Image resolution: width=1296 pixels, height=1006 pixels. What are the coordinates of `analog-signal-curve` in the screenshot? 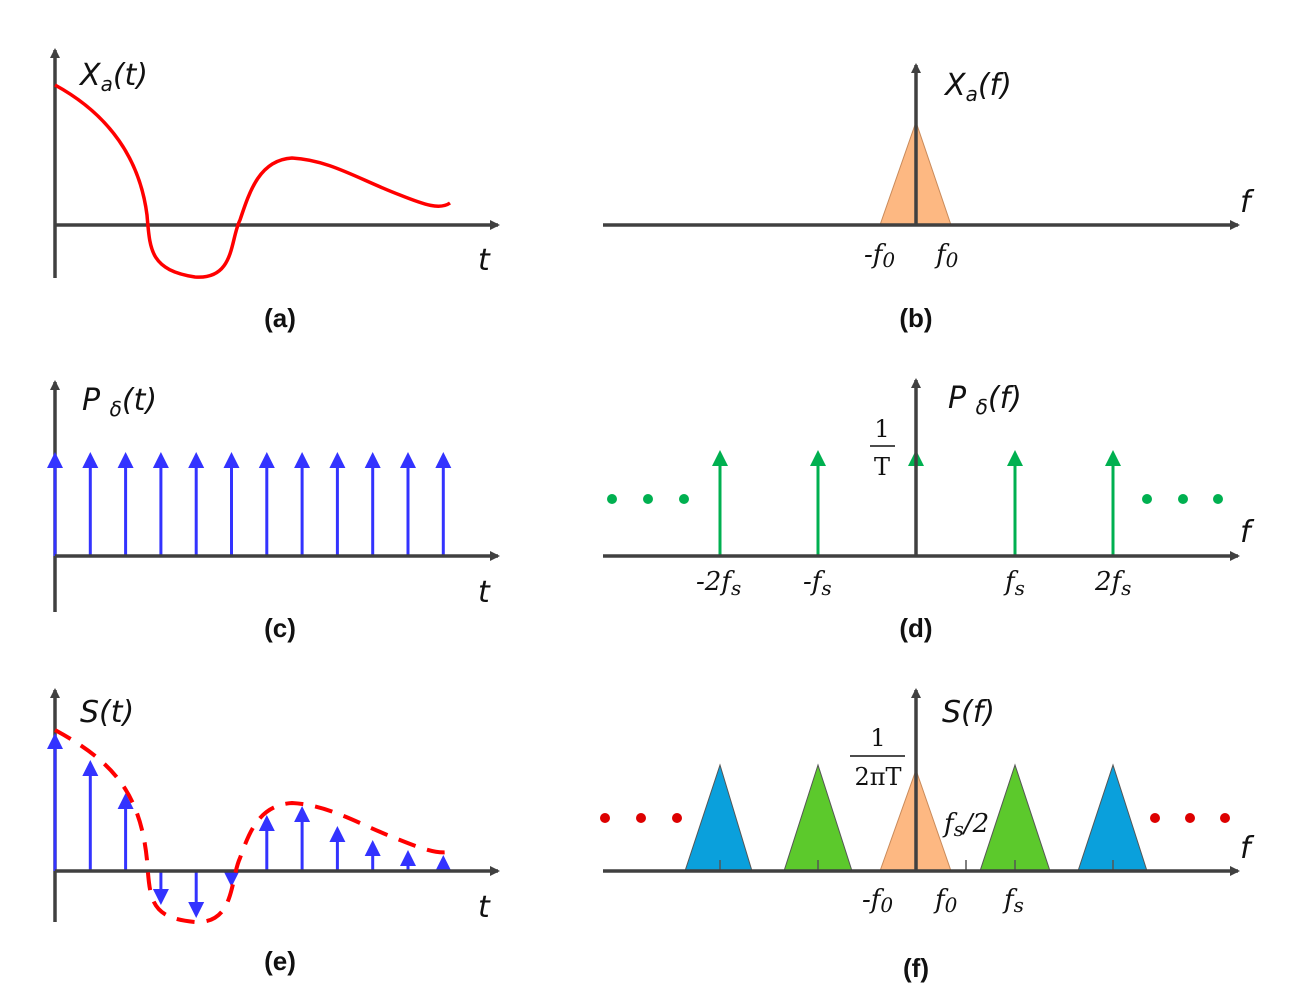 It's located at (253, 181).